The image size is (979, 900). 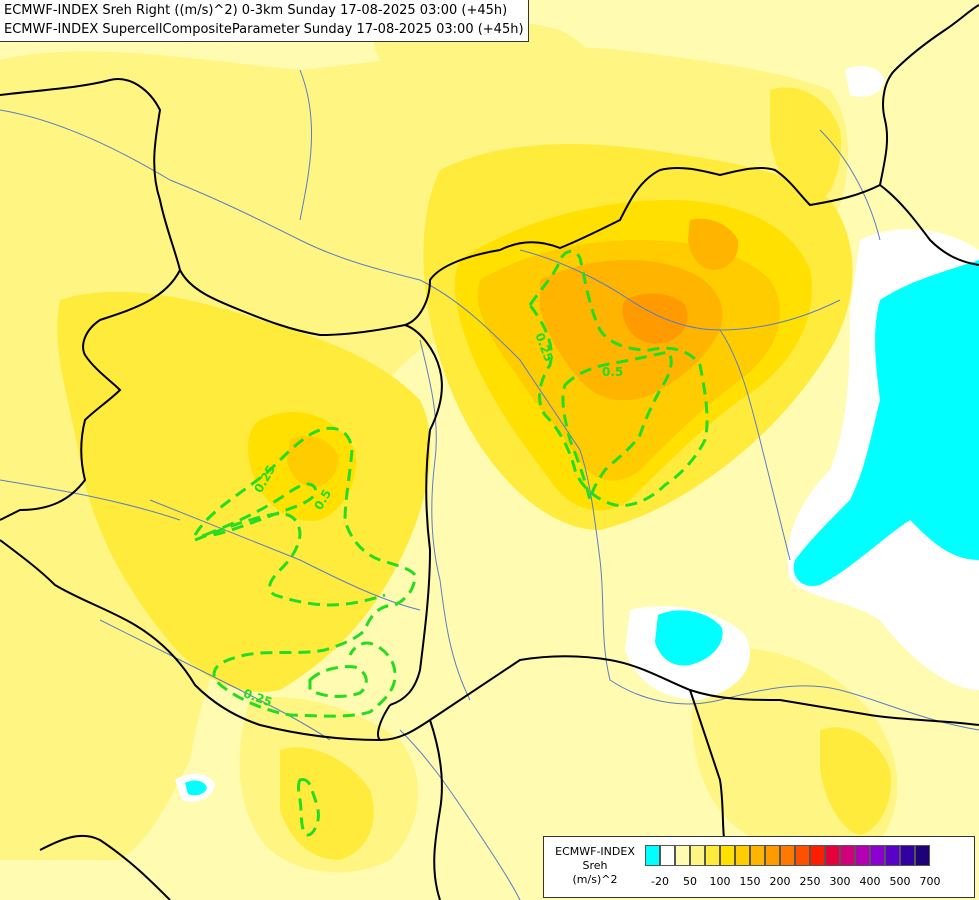 I want to click on legend-tick-label: 50, so click(x=690, y=881).